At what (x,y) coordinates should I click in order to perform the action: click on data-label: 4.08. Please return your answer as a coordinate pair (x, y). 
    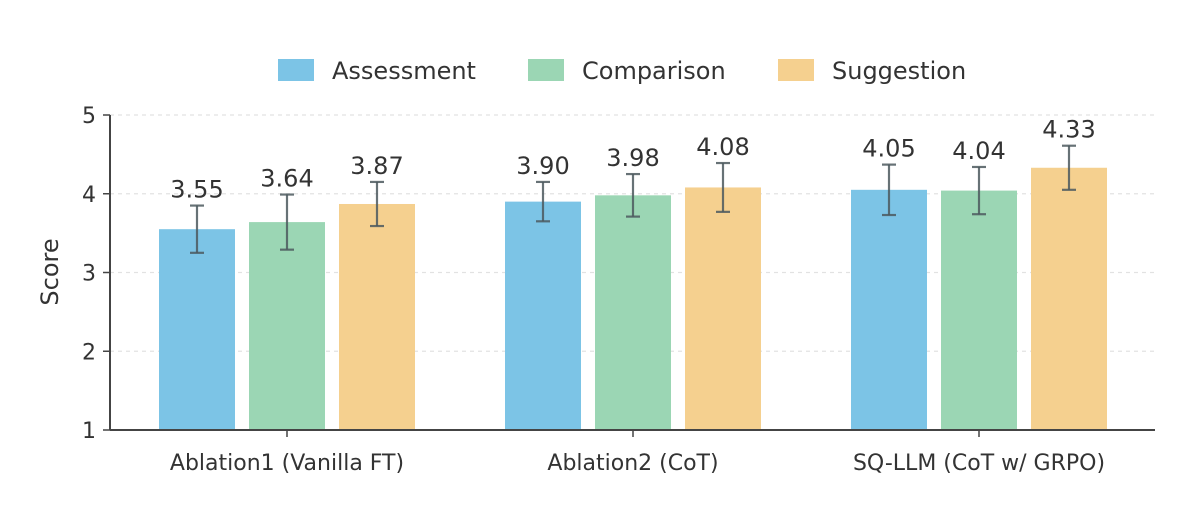
    Looking at the image, I should click on (722, 147).